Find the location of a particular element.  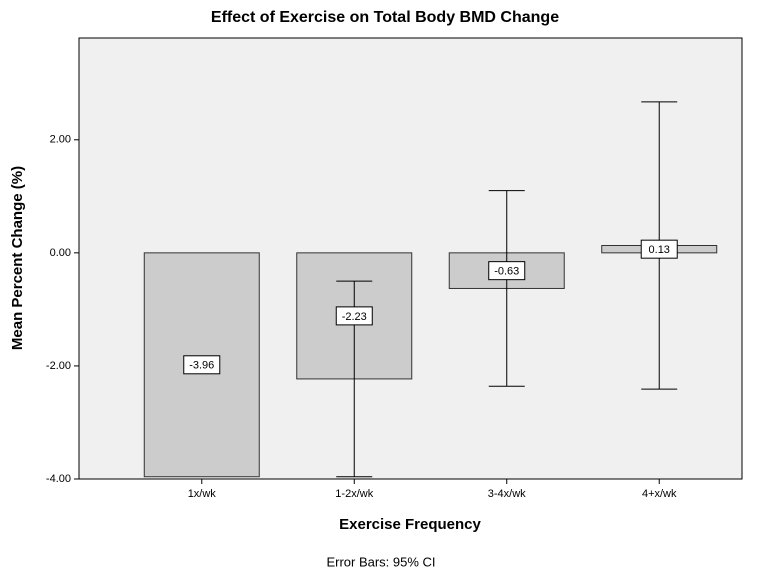

data-label: -2.23 is located at coordinates (354, 317).